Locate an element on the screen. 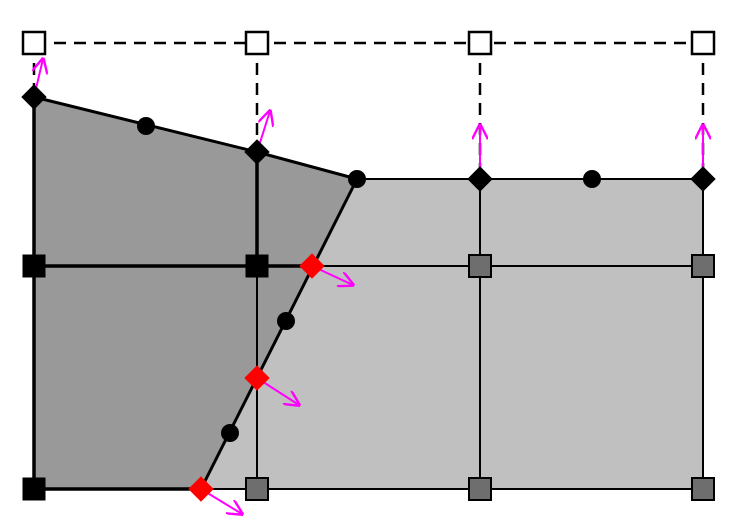 The width and height of the screenshot is (746, 527). hollow-nodes is located at coordinates (368, 43).